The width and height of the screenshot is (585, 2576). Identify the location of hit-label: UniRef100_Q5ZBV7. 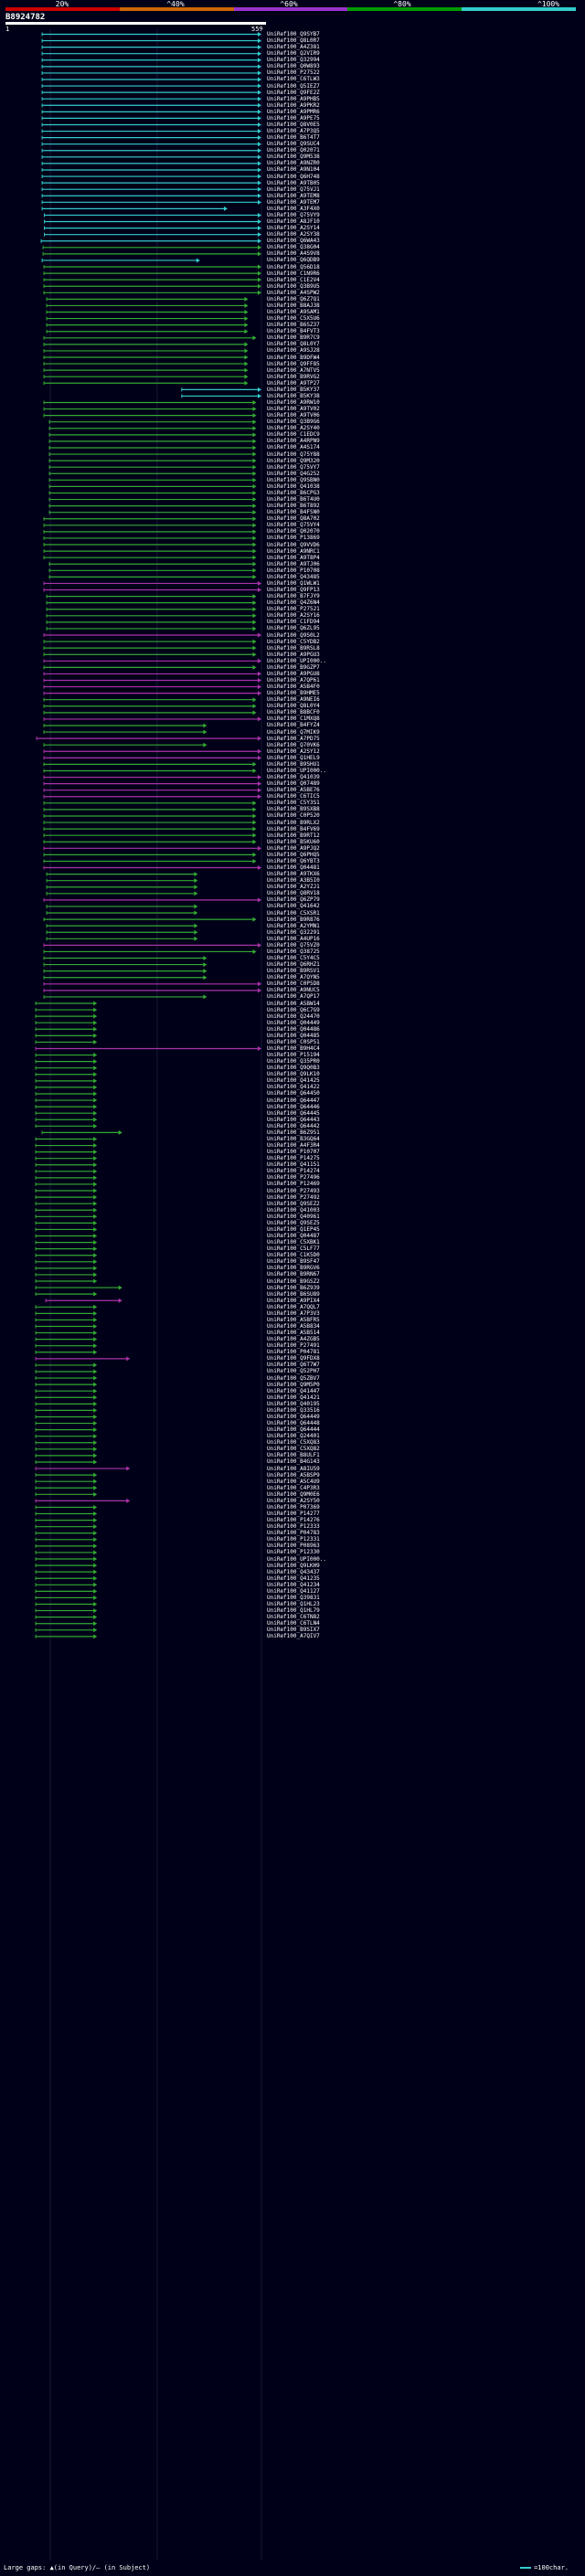
(294, 1378).